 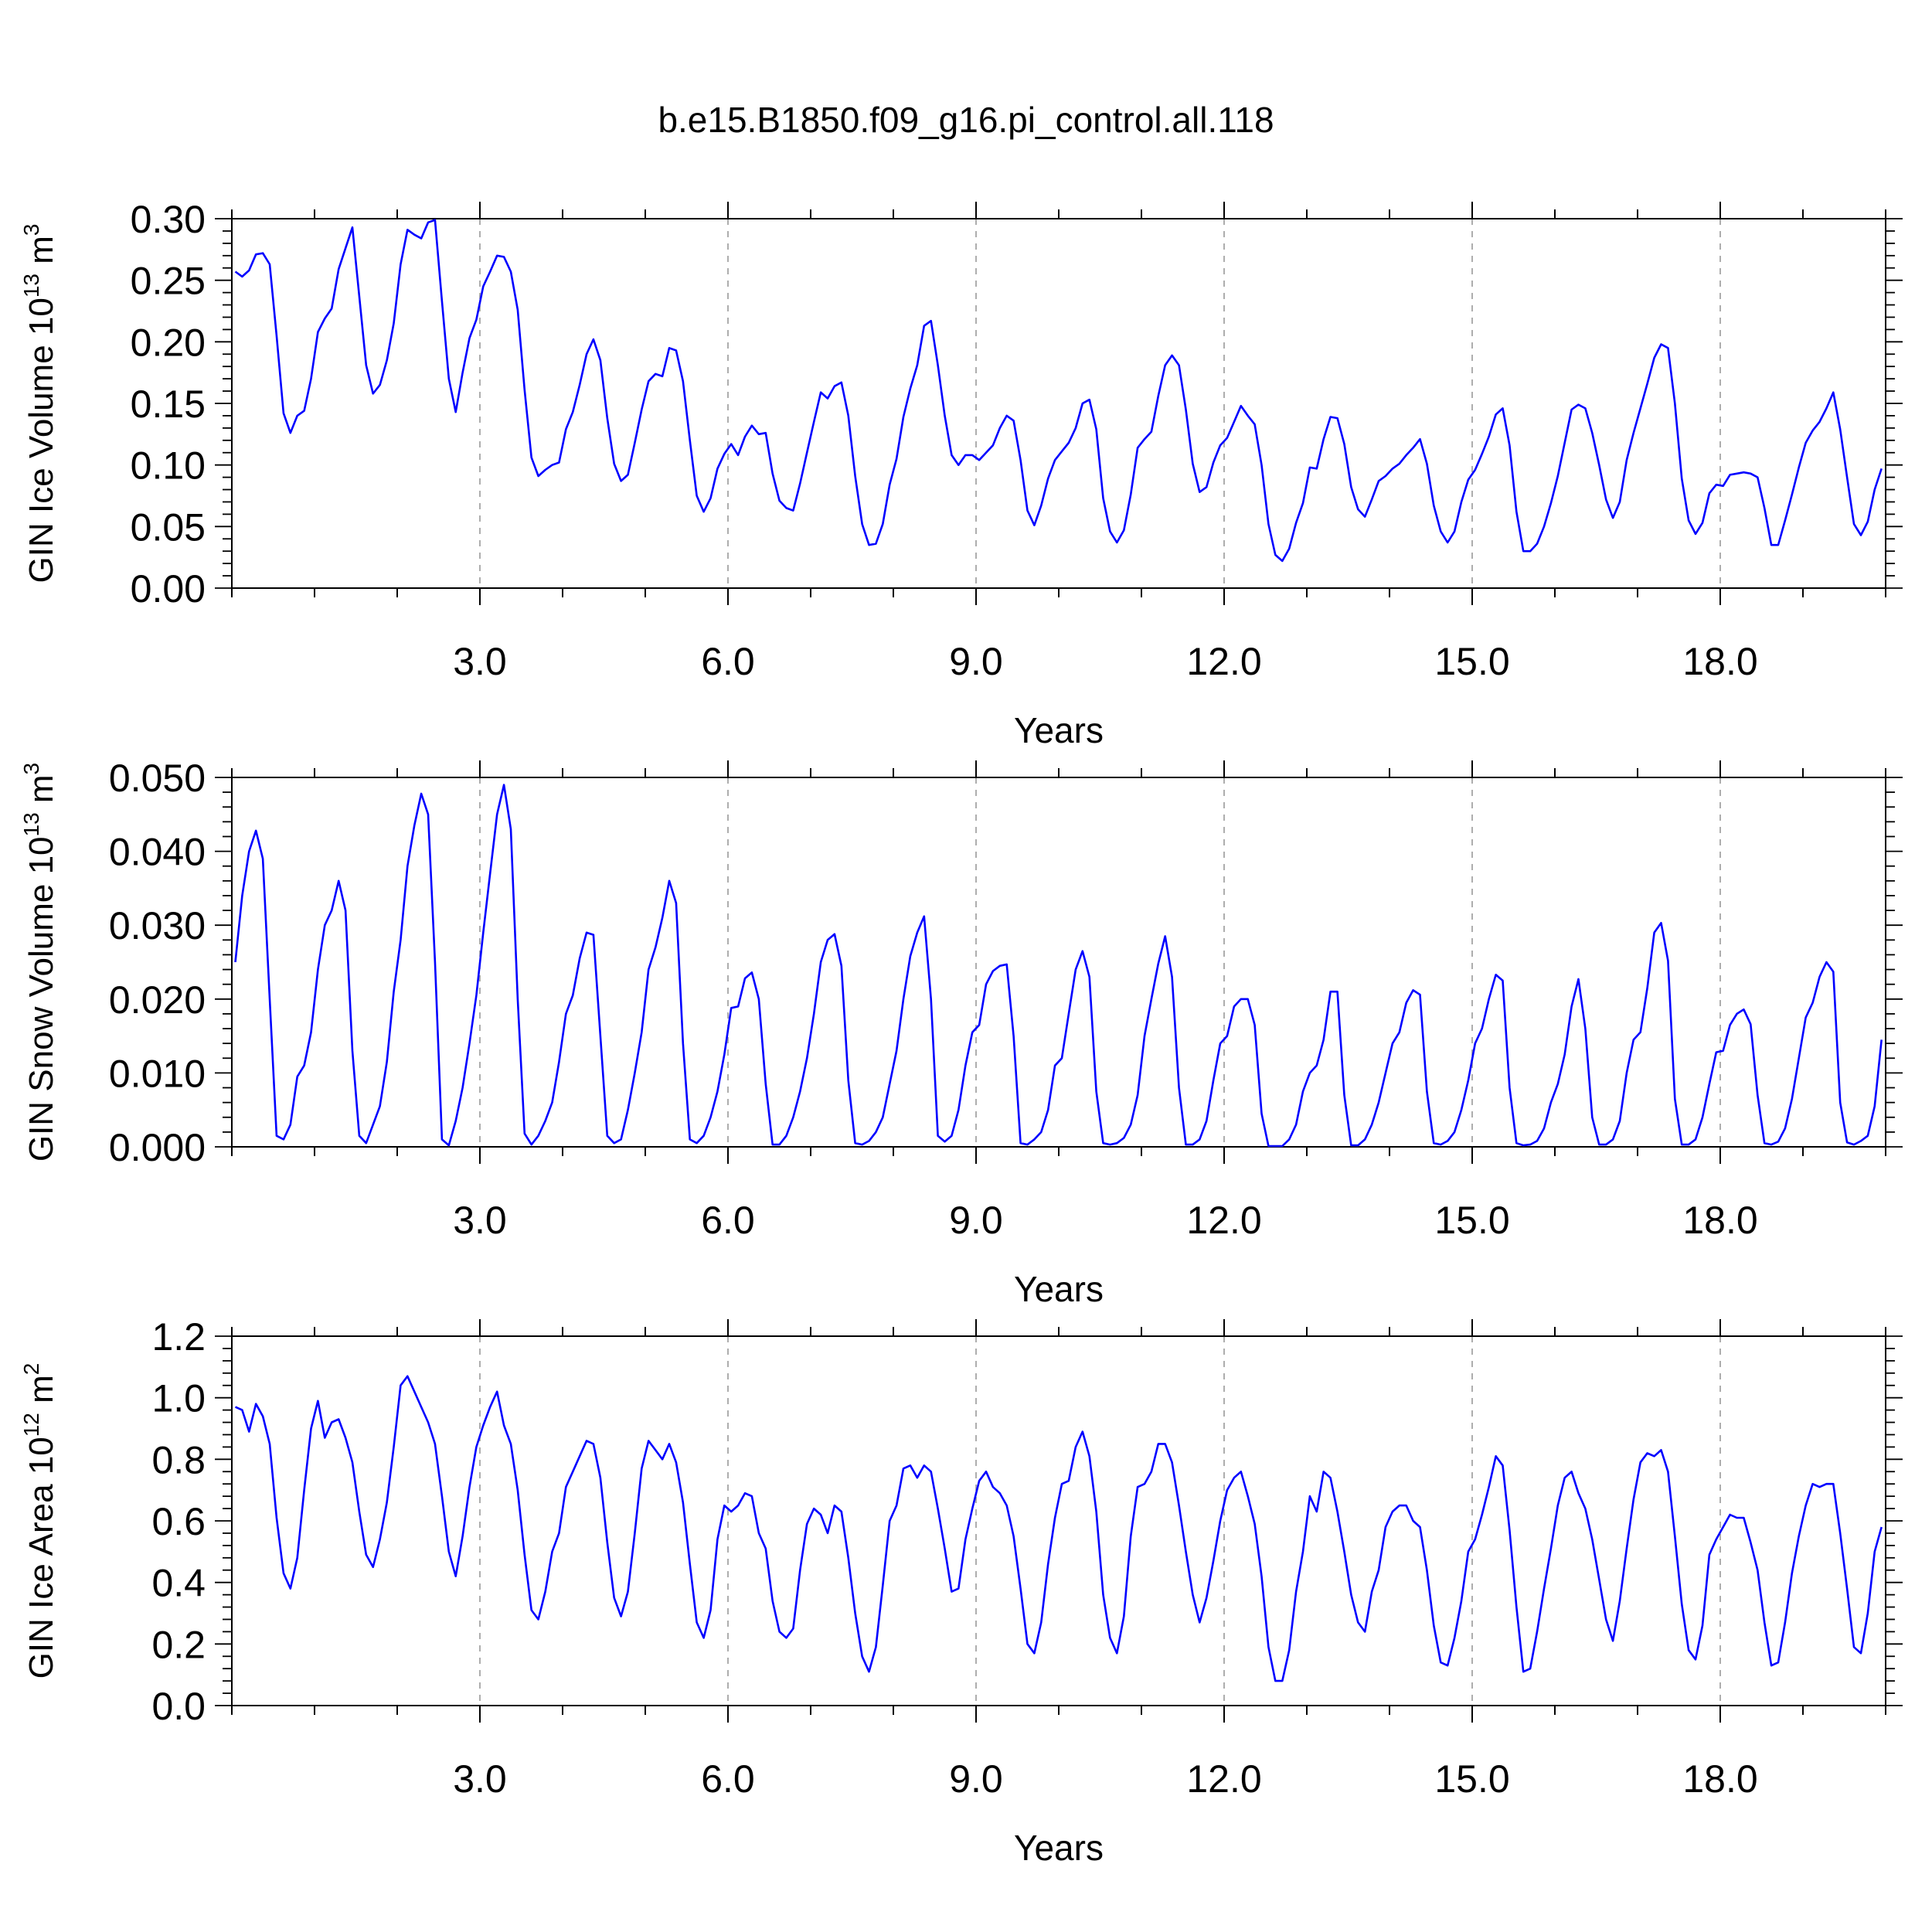 I want to click on chart-title: b.e15.B1850.f09_g16.pi_control.all.118, so click(x=966, y=120).